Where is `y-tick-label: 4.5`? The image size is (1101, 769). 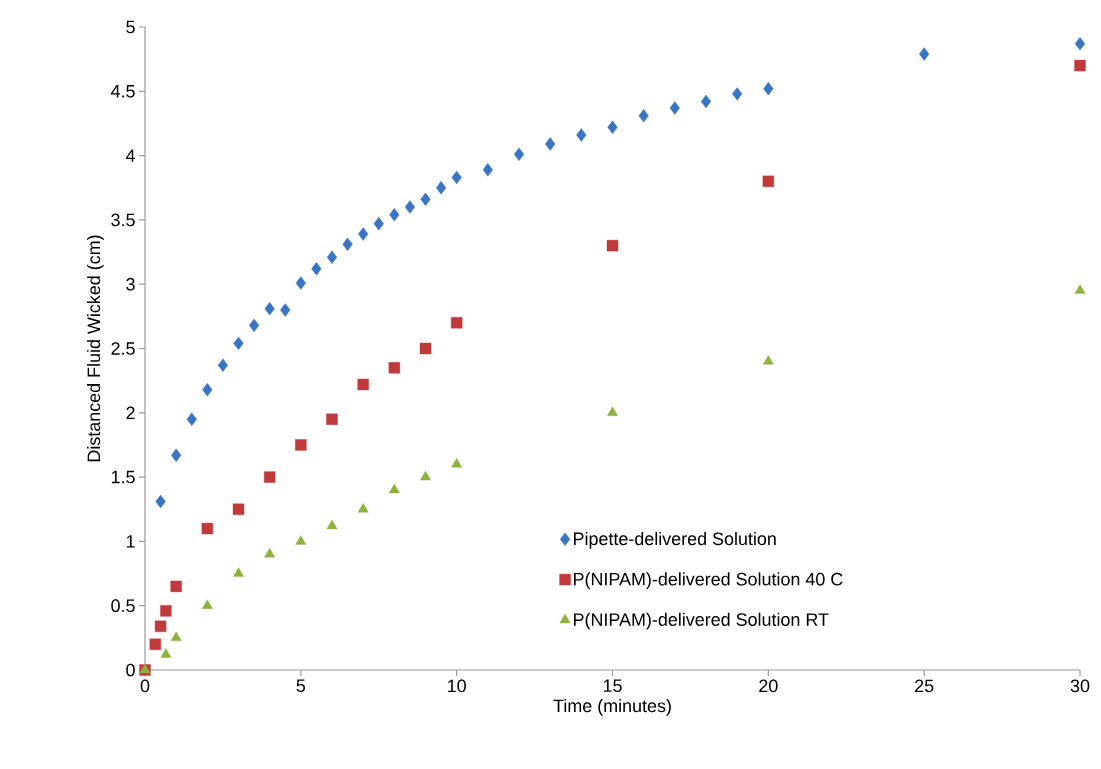 y-tick-label: 4.5 is located at coordinates (122, 91).